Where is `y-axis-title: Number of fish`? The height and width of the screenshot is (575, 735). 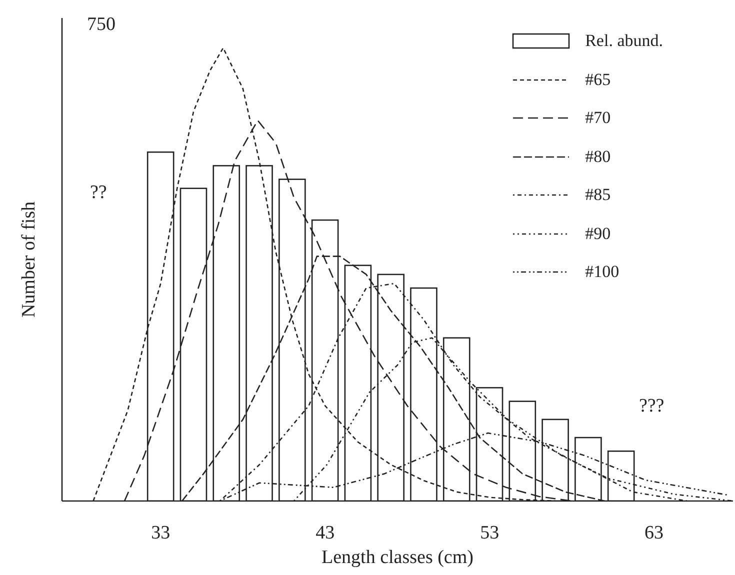 y-axis-title: Number of fish is located at coordinates (29, 259).